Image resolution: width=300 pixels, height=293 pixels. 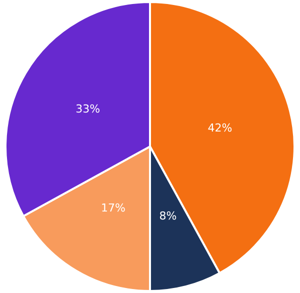 I want to click on data-label: 8%, so click(x=168, y=215).